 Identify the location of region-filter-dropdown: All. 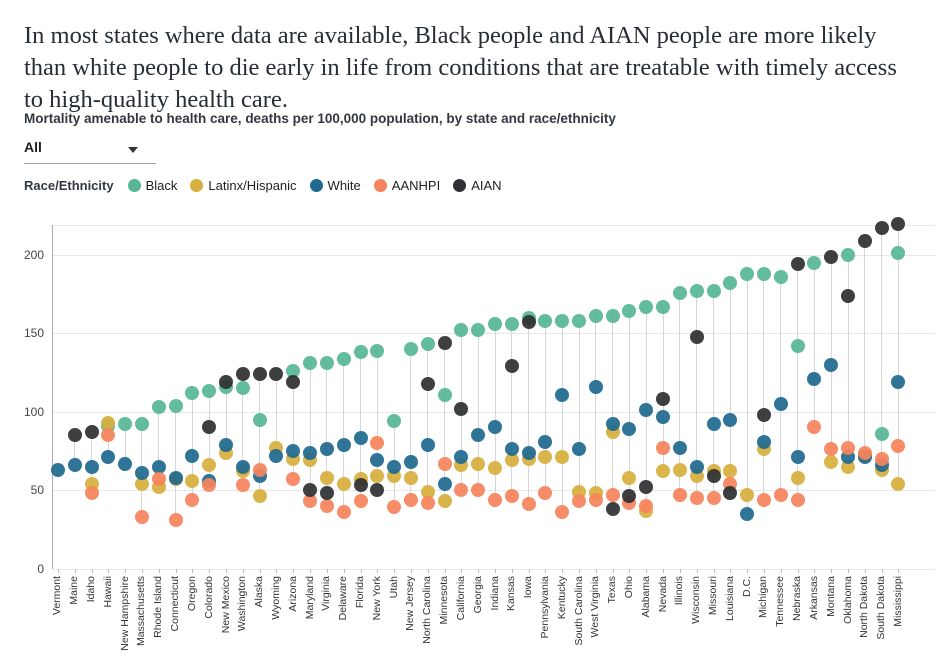
(90, 151).